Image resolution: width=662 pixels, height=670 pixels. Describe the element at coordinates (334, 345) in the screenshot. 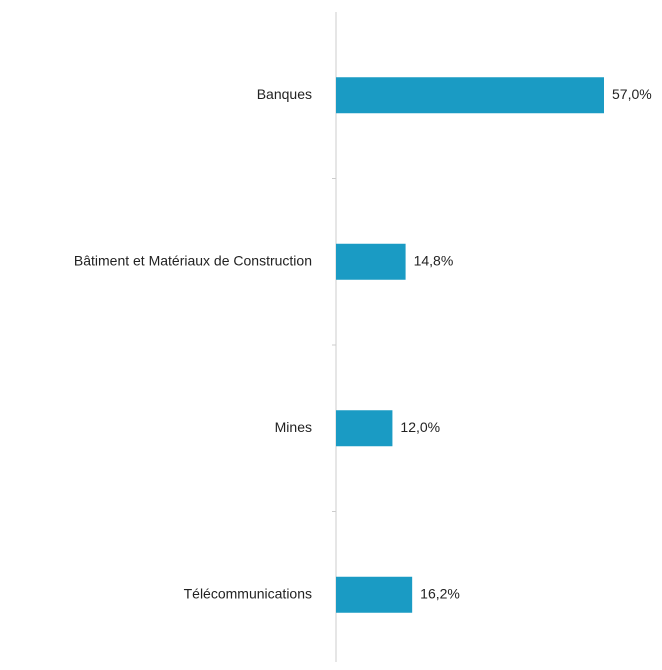

I see `category-axis-ticks` at that location.